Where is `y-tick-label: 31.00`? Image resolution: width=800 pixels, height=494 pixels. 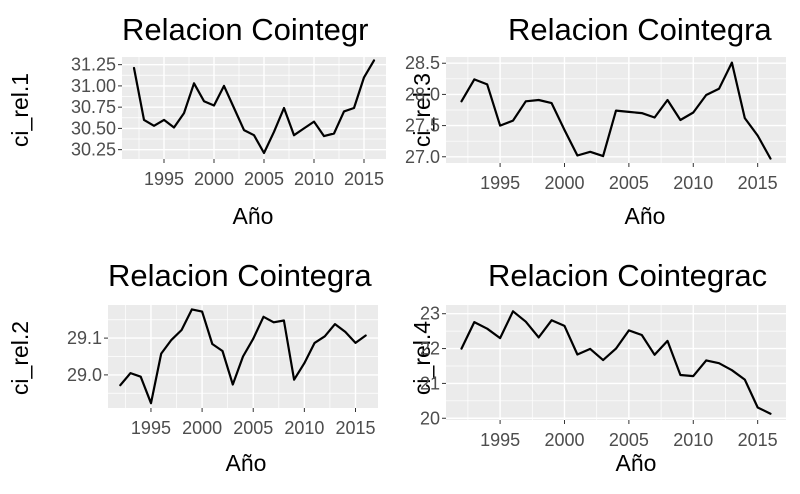
y-tick-label: 31.00 is located at coordinates (93, 86).